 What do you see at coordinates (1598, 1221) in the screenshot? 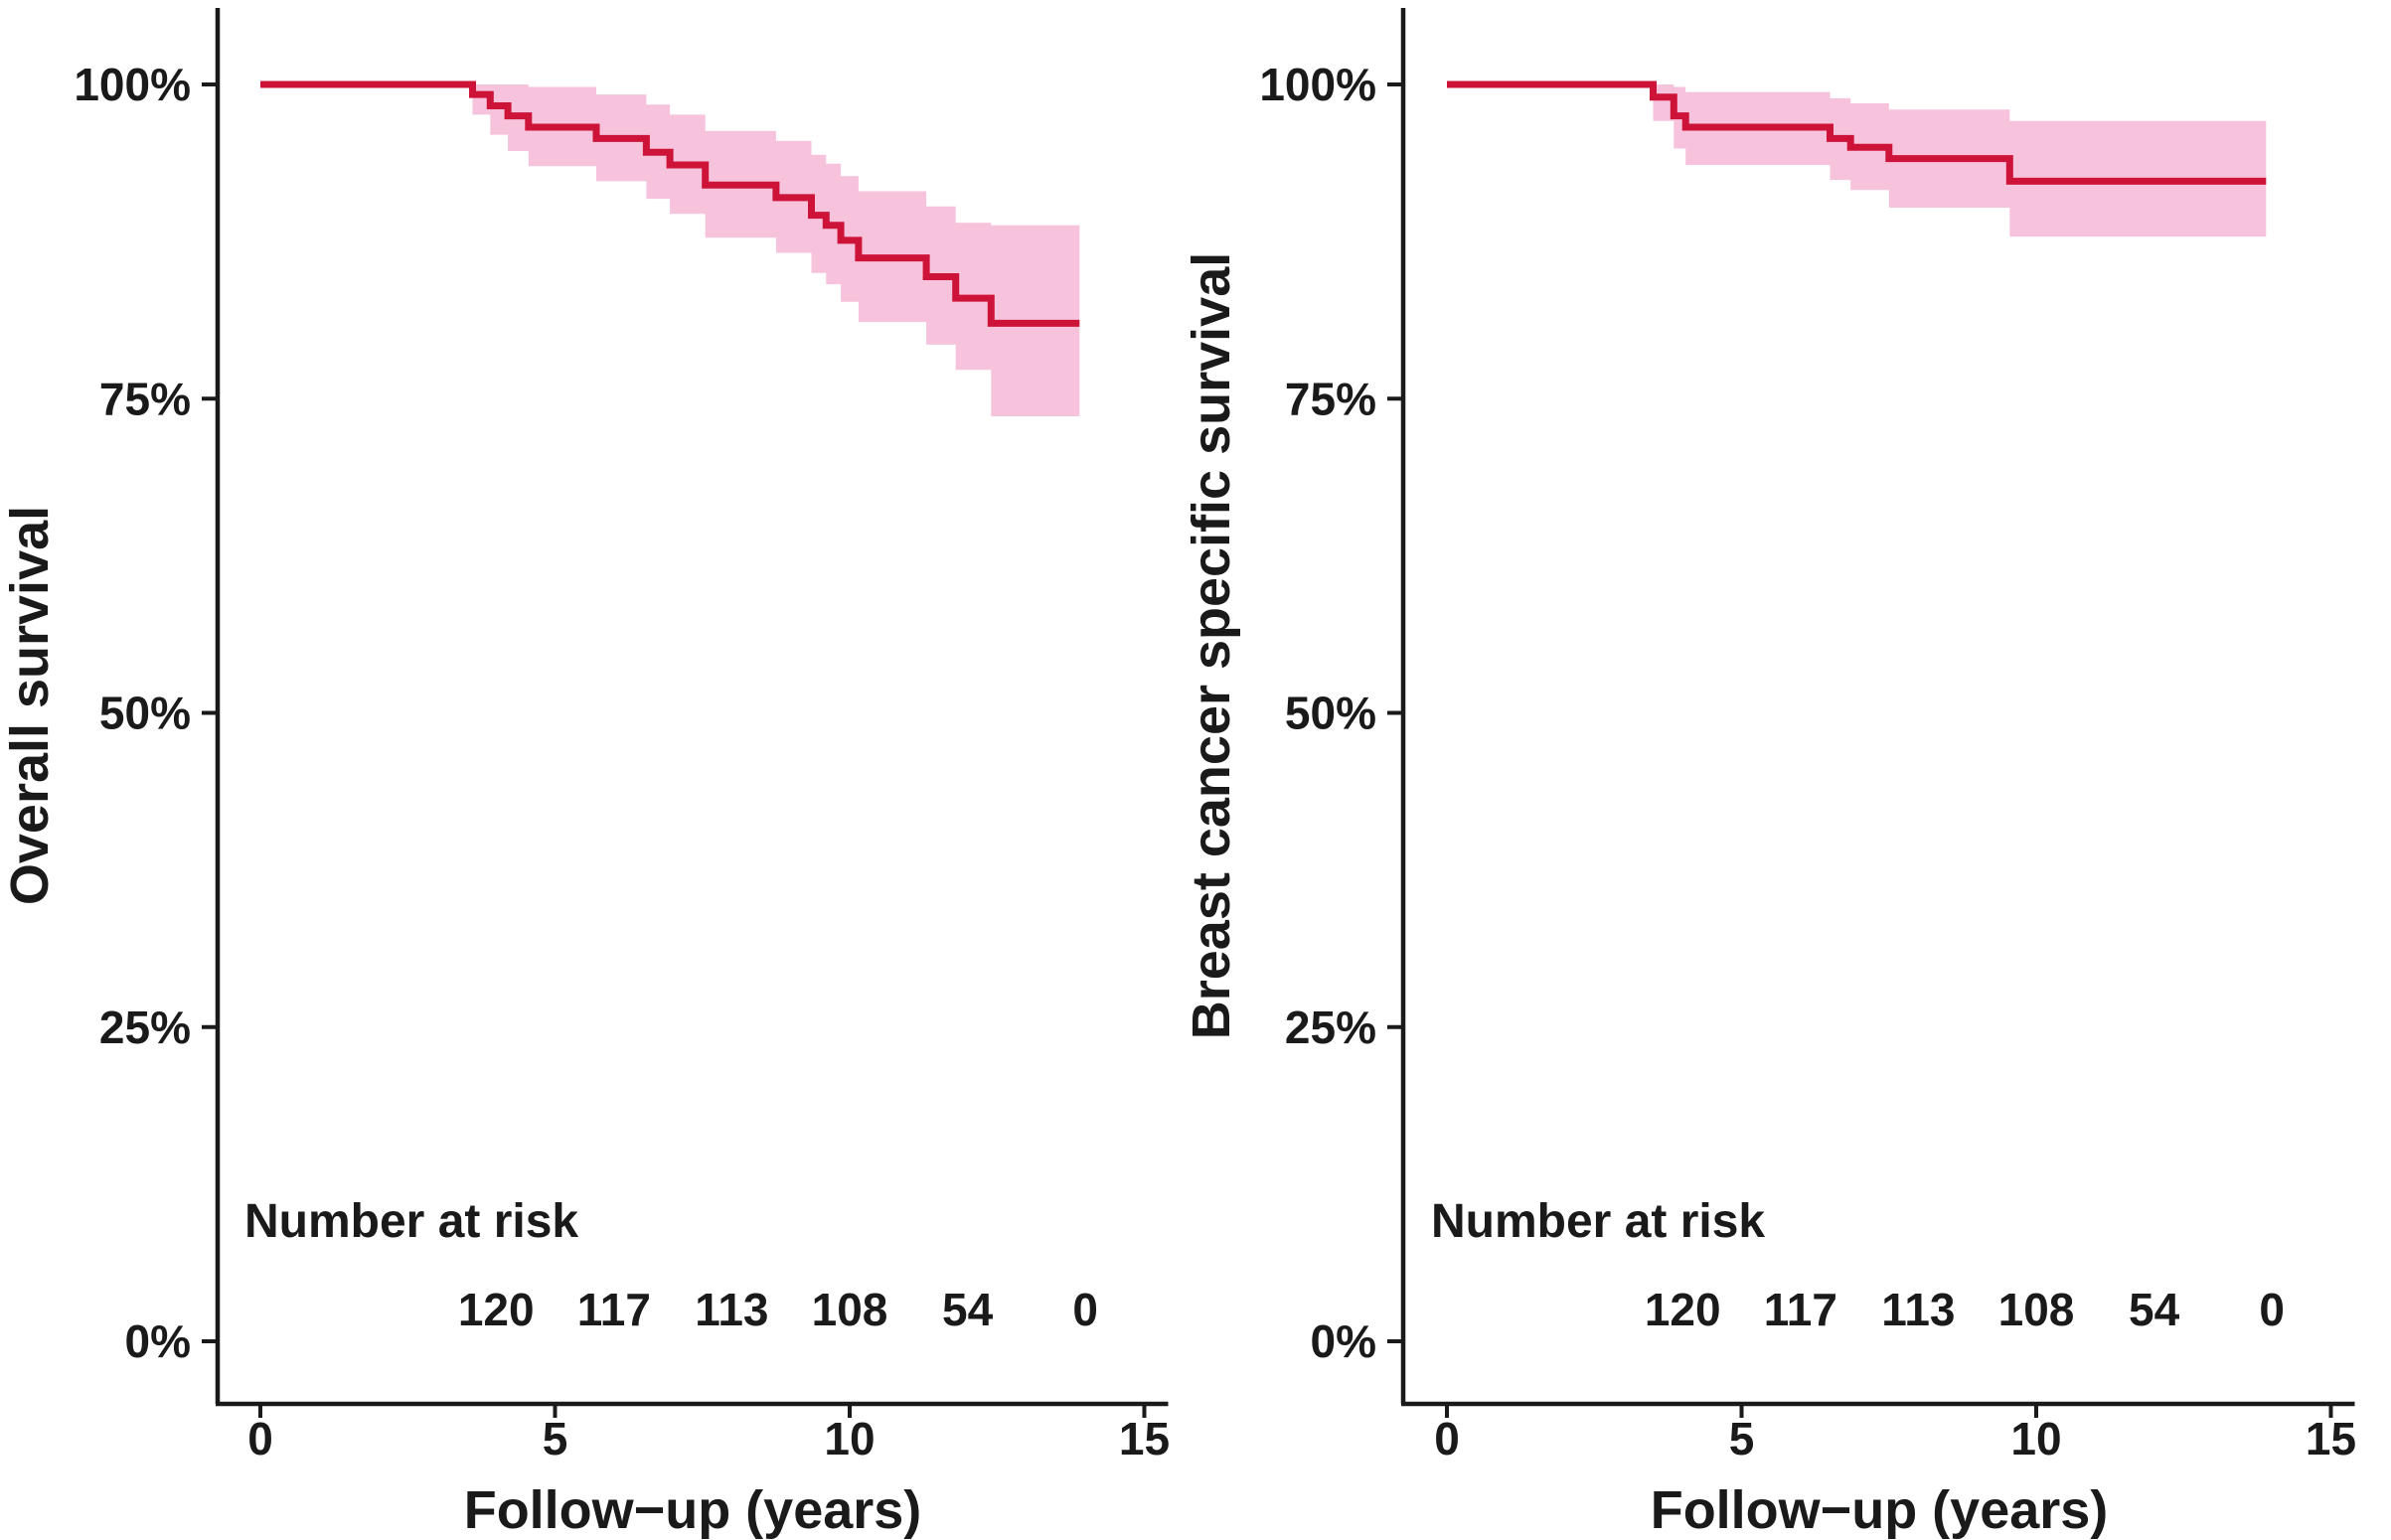
I see `number-at-risk-label-right: Number at risk` at bounding box center [1598, 1221].